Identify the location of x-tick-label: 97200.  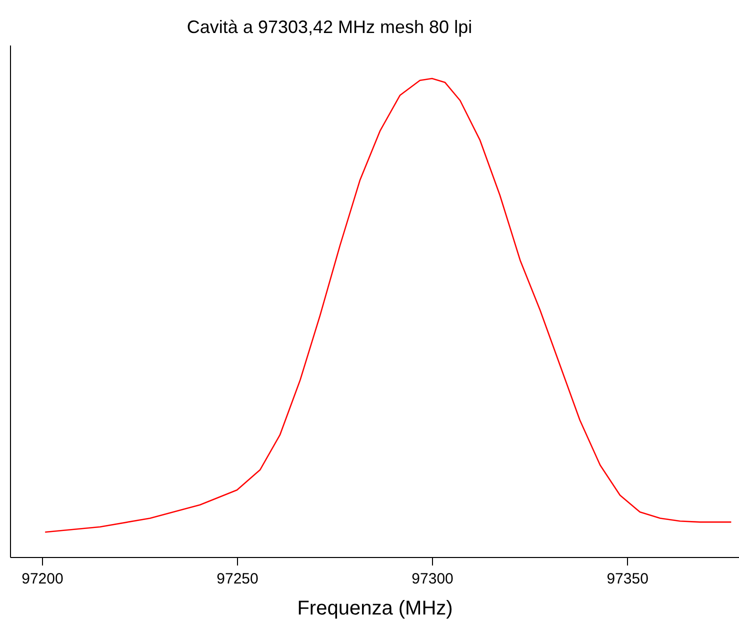
(43, 579).